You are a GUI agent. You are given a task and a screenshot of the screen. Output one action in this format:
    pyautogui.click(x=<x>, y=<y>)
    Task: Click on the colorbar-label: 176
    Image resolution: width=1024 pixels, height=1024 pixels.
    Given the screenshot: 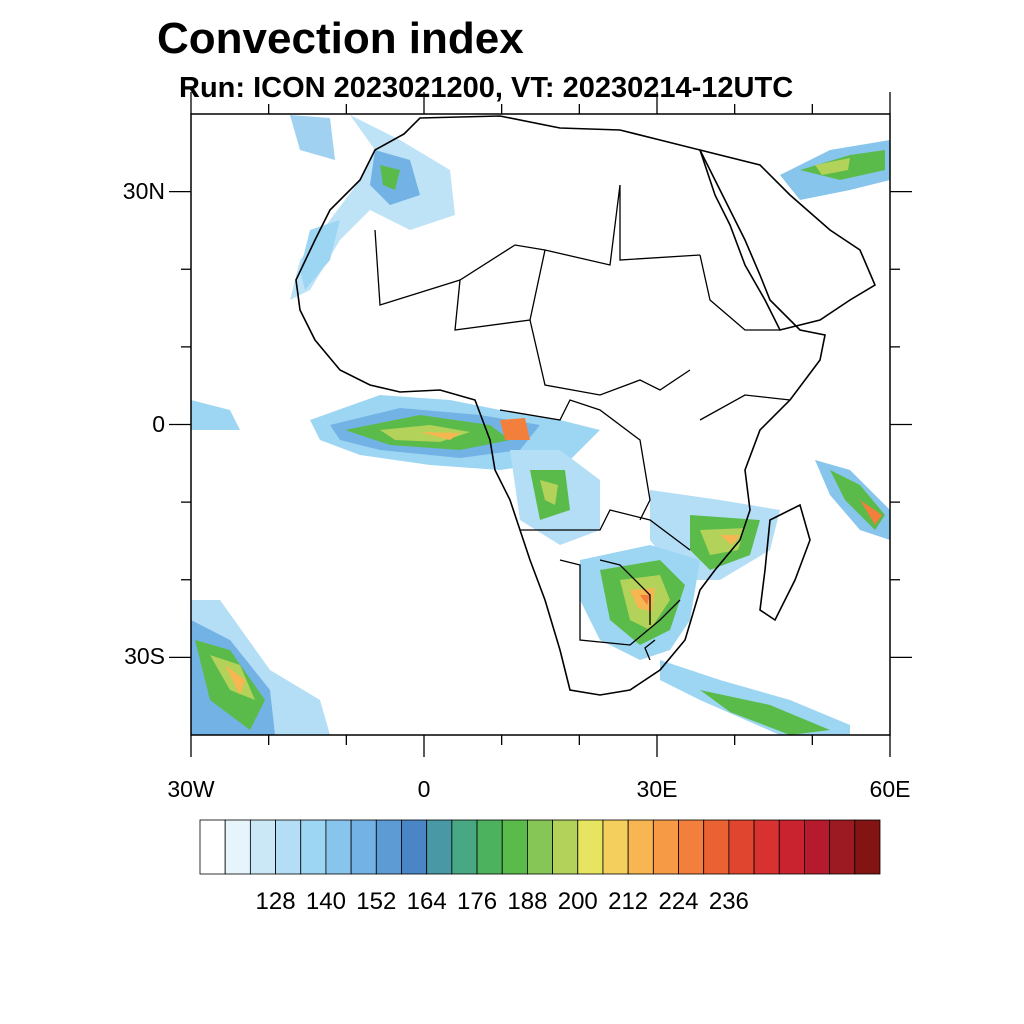 What is the action you would take?
    pyautogui.click(x=477, y=901)
    